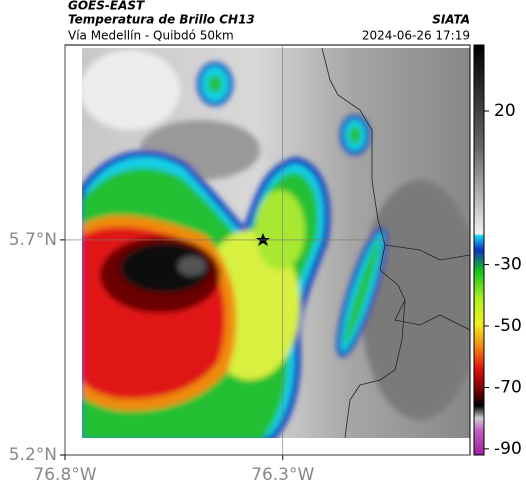 The width and height of the screenshot is (526, 495). What do you see at coordinates (508, 326) in the screenshot?
I see `colorbar-tick-label: -50` at bounding box center [508, 326].